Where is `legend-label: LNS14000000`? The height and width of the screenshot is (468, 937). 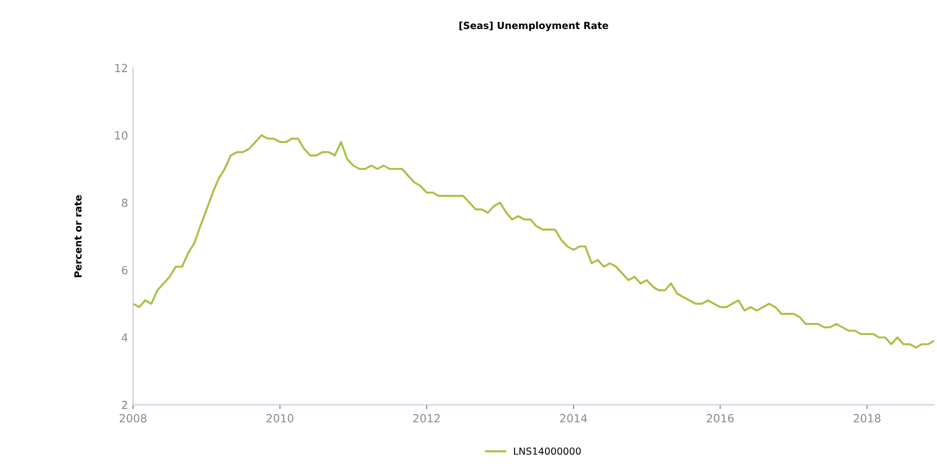
legend-label: LNS14000000 is located at coordinates (547, 451).